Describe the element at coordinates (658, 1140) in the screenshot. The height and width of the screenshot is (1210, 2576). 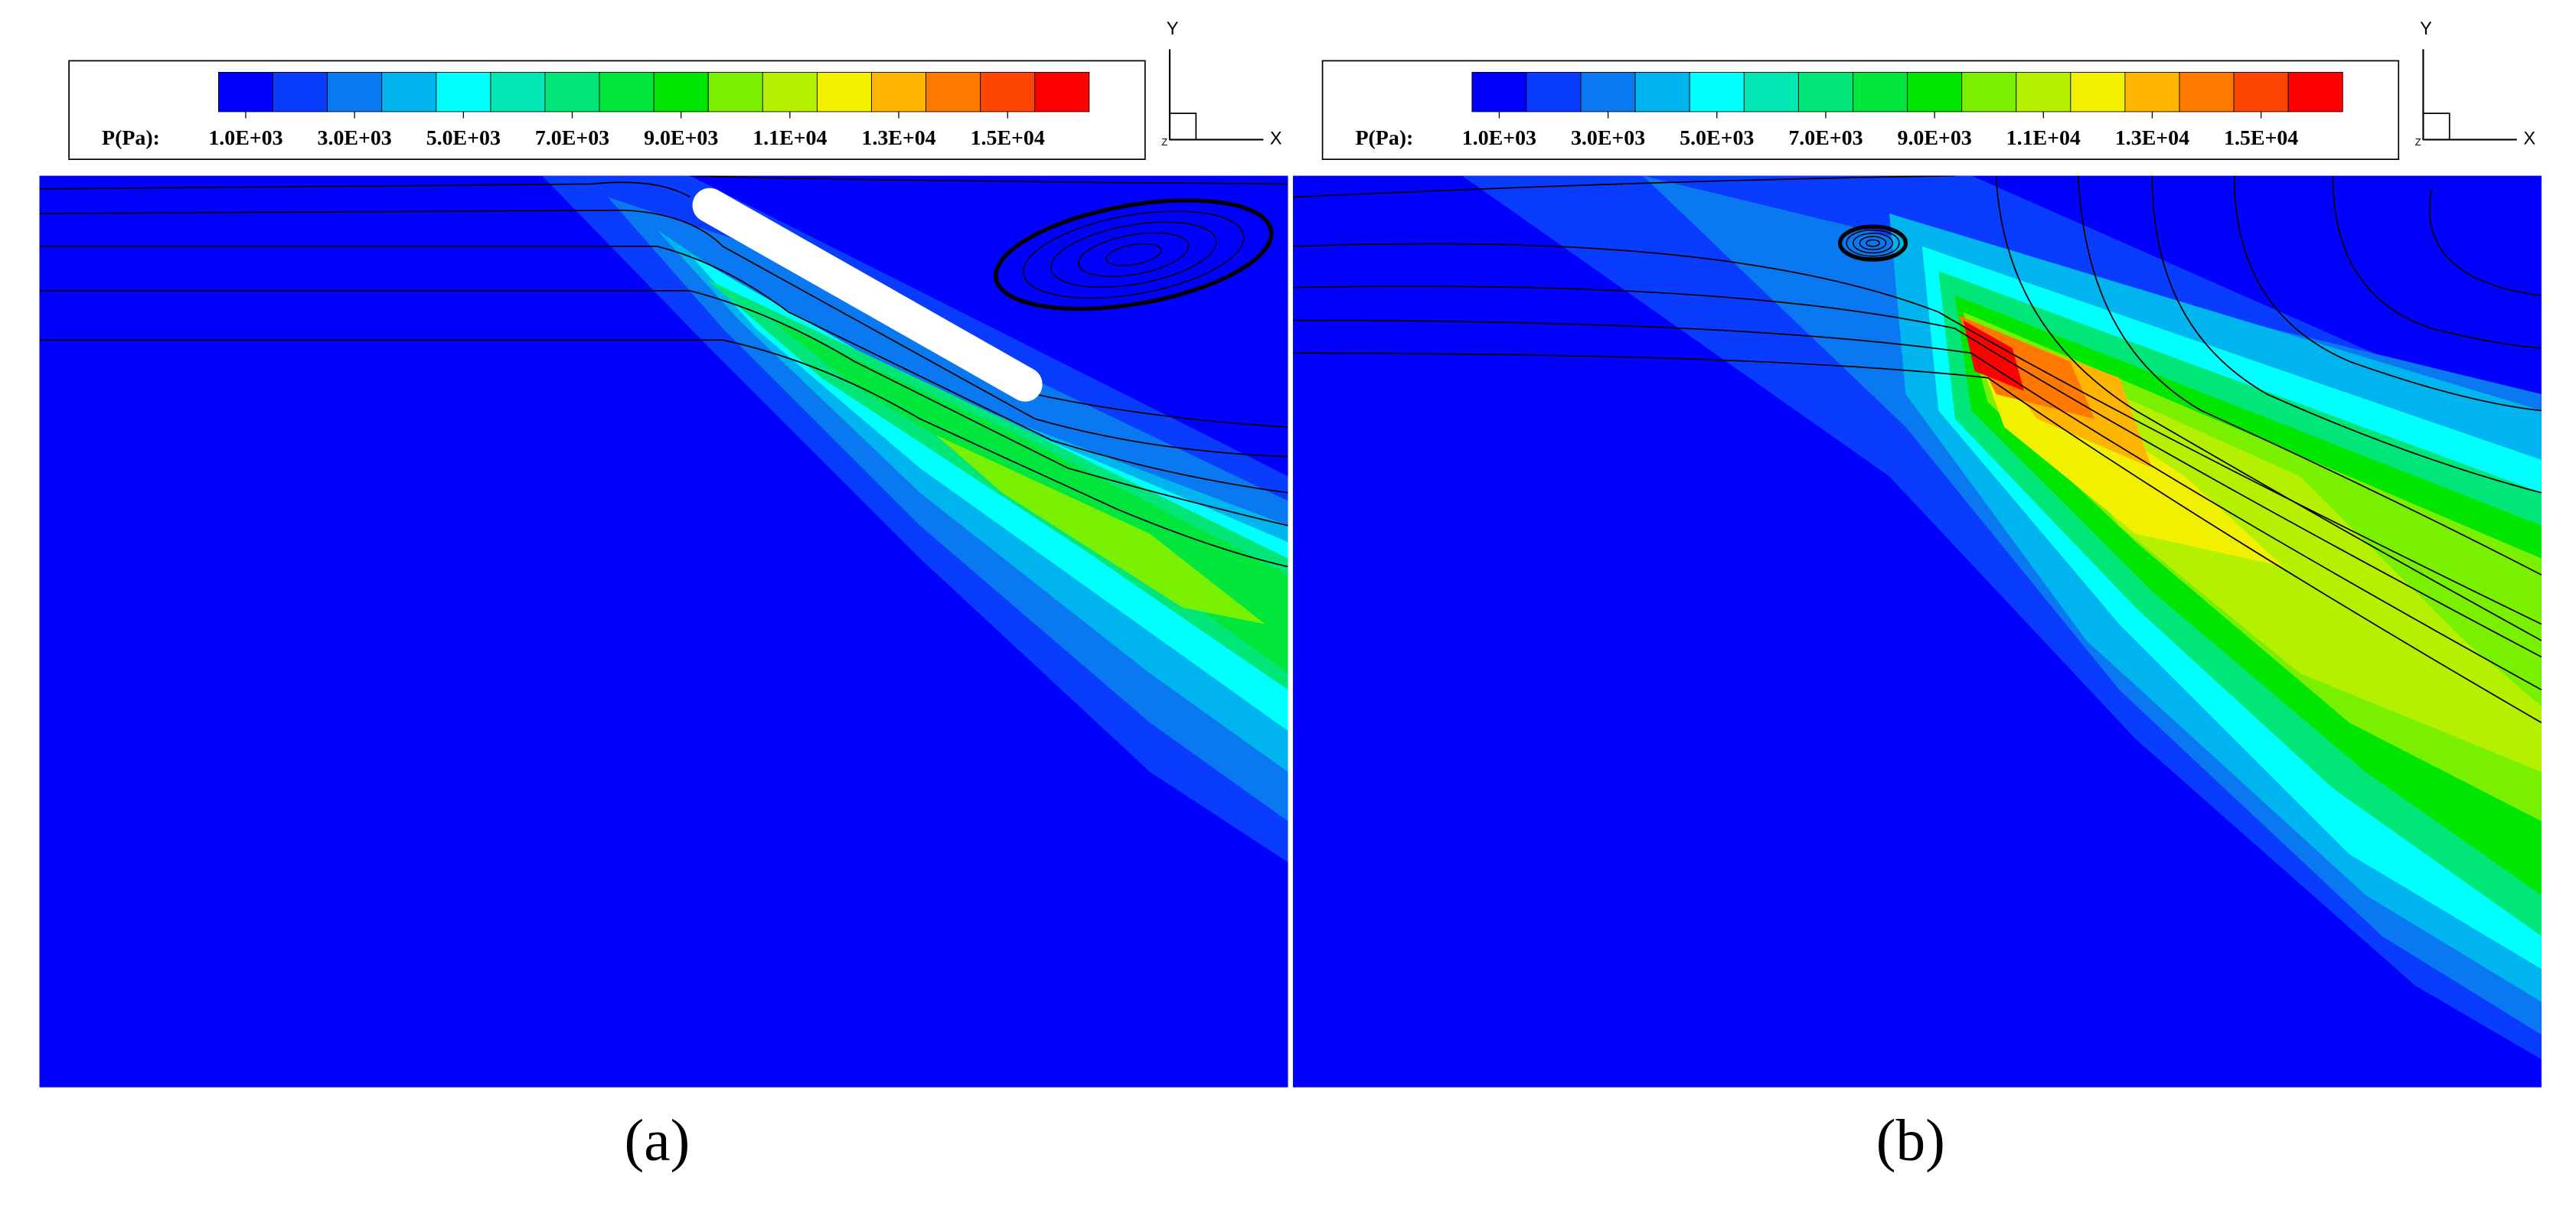
I see `panel-label: (a)` at that location.